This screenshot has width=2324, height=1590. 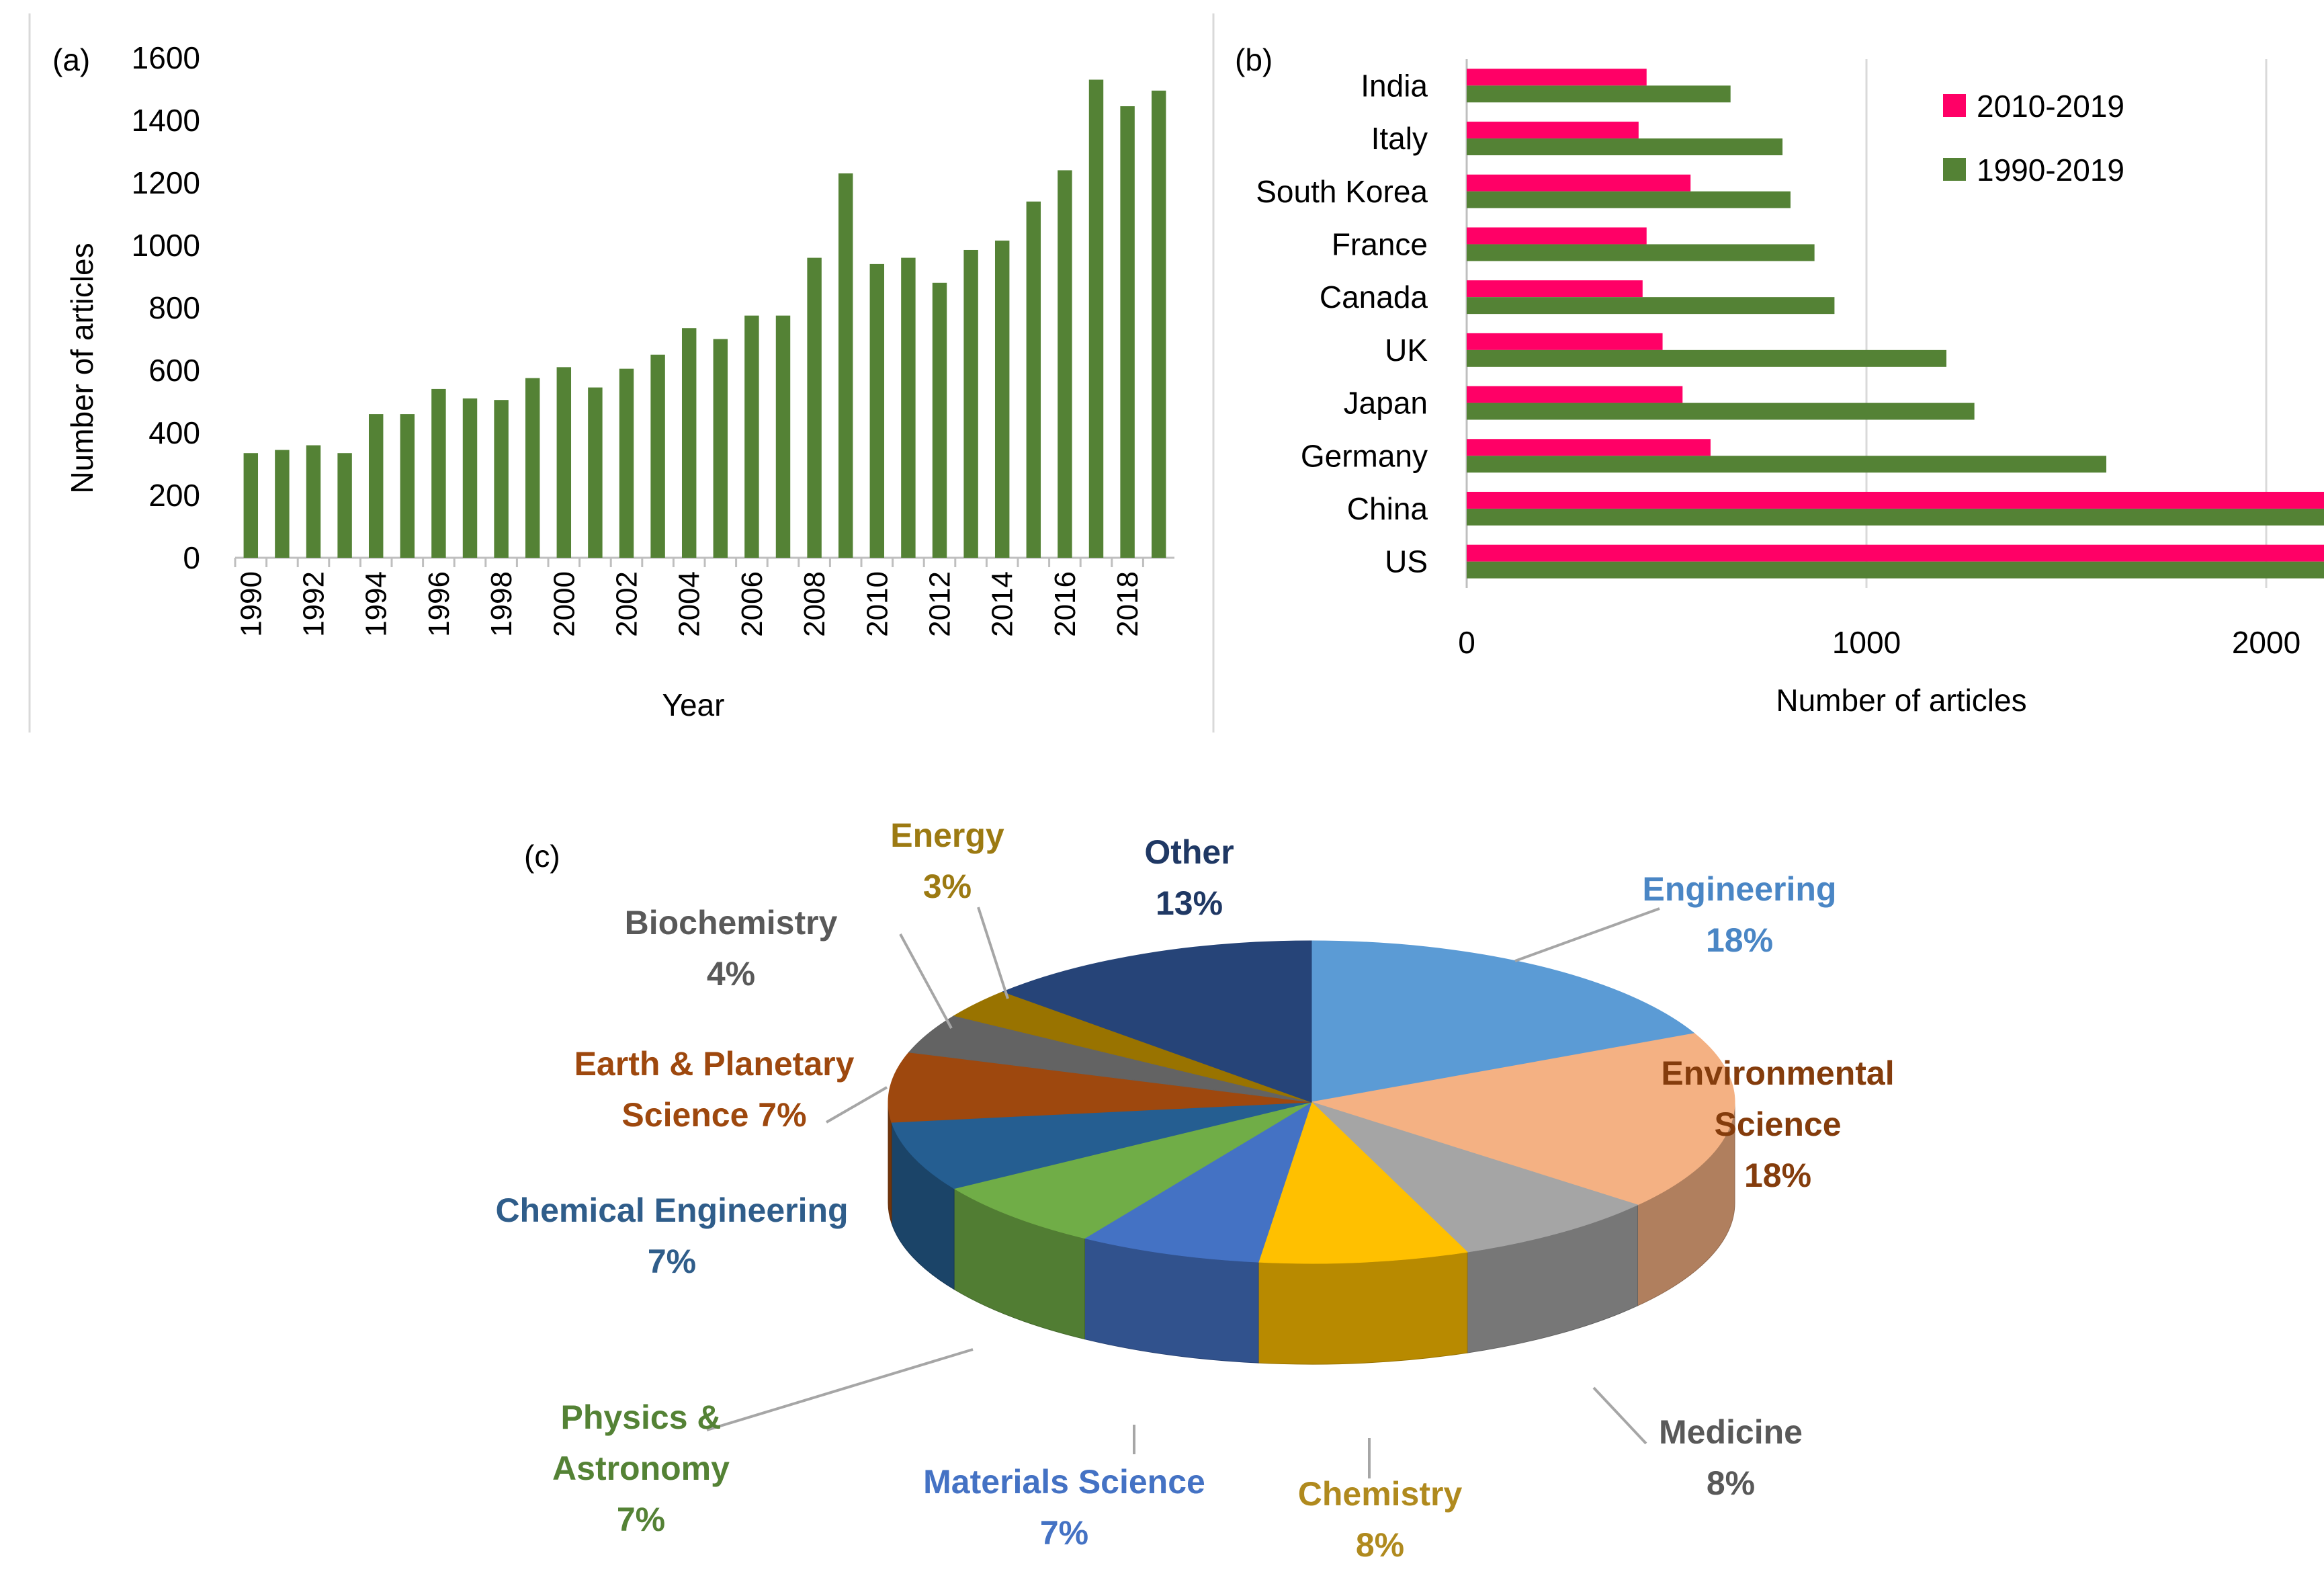 What do you see at coordinates (1575, 394) in the screenshot?
I see `bar-2010-2019-Japan` at bounding box center [1575, 394].